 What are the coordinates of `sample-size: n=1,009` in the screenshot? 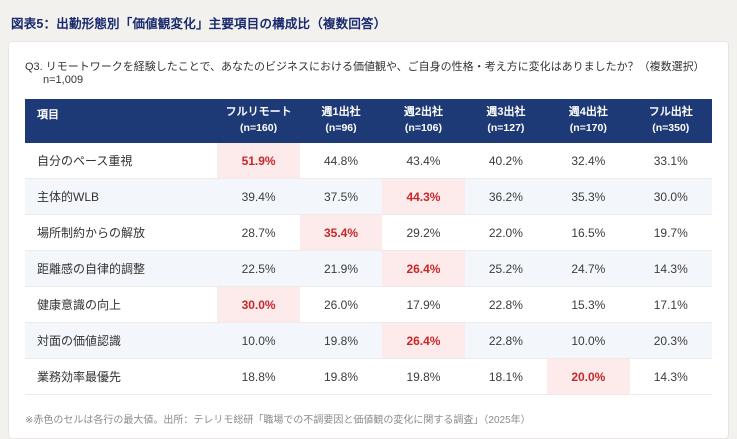 It's located at (63, 80).